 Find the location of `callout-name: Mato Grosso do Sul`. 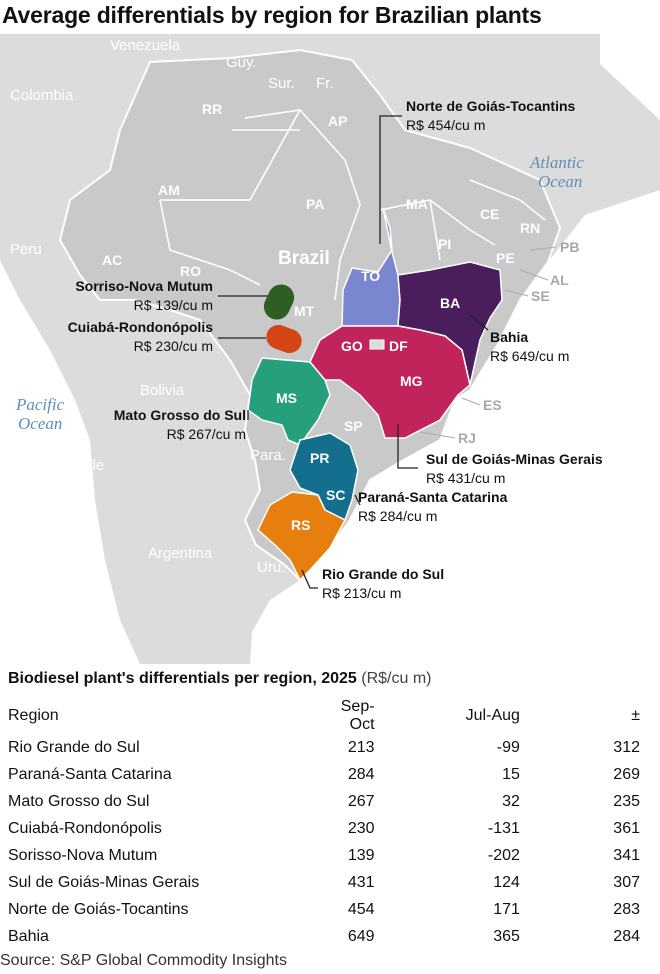

callout-name: Mato Grosso do Sul is located at coordinates (179, 415).